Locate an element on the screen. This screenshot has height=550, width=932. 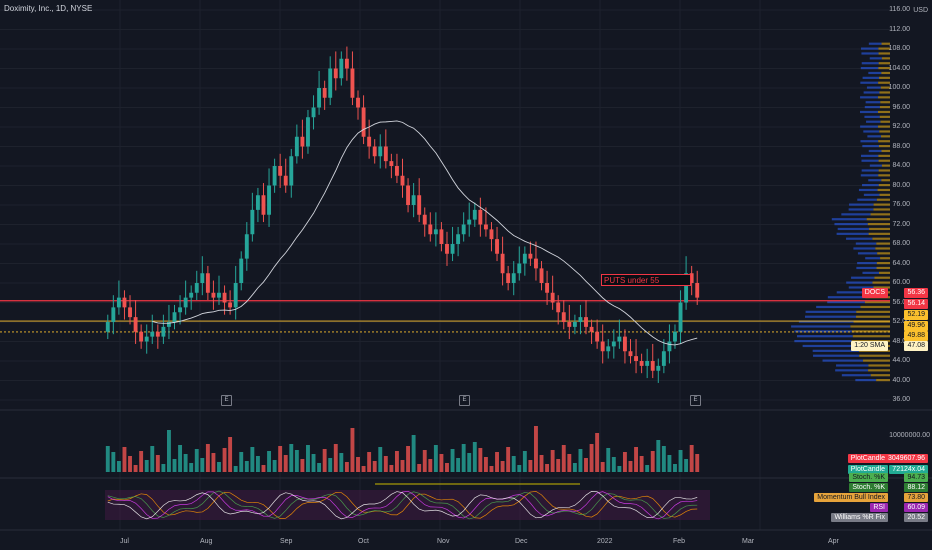
symbol-title: Doximity, Inc., 1D, NYSE is located at coordinates (48, 8).